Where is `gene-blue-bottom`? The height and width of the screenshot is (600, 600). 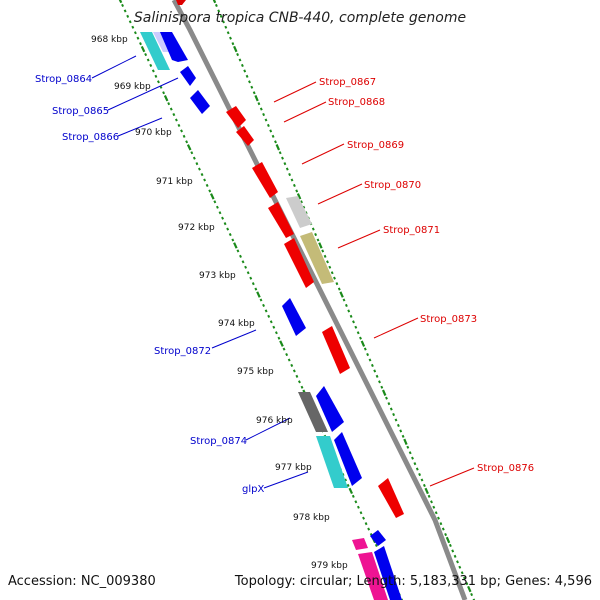 gene-blue-bottom is located at coordinates (388, 573).